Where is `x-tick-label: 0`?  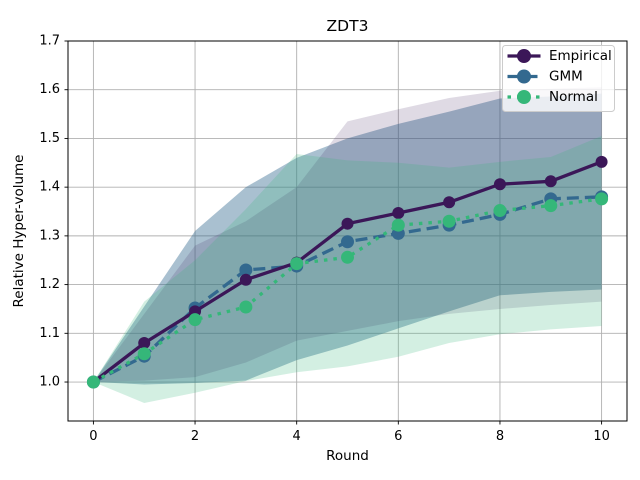
x-tick-label: 0 is located at coordinates (93, 436).